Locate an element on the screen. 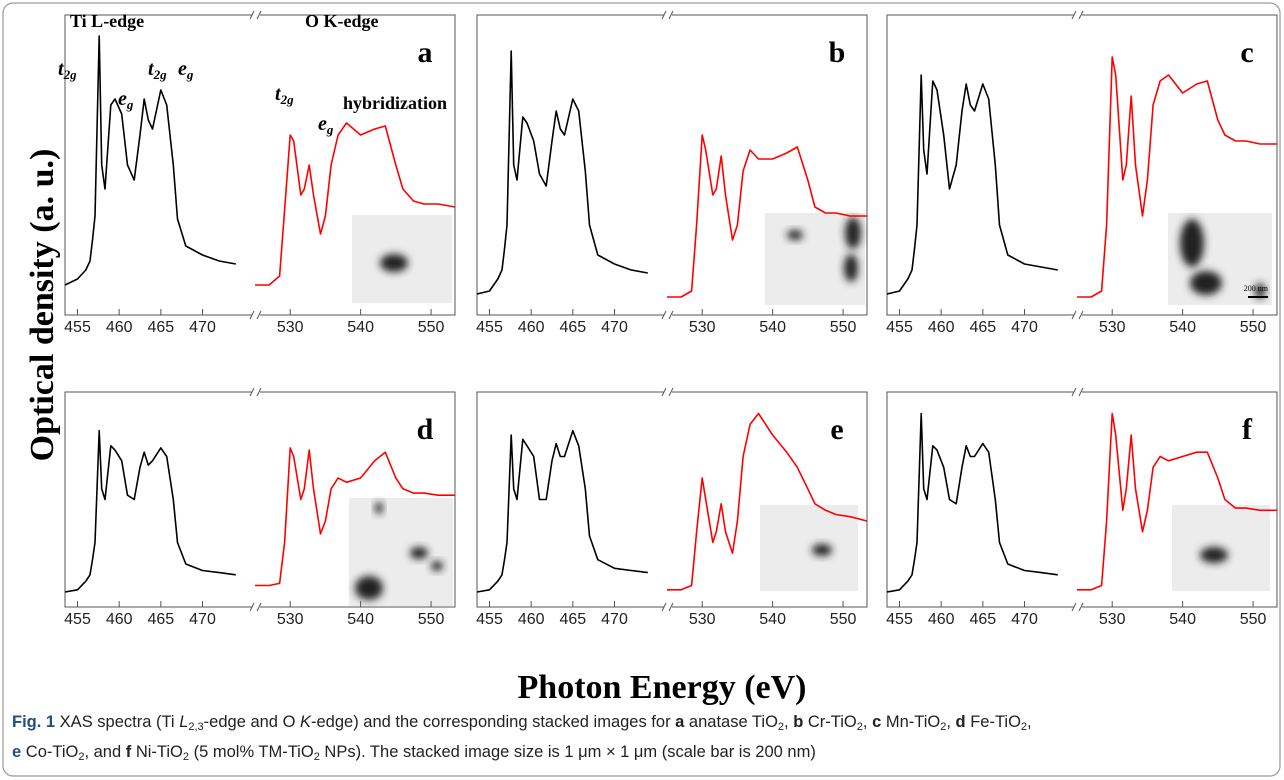 The width and height of the screenshot is (1284, 780). caption-text: Mn-TiO is located at coordinates (911, 722).